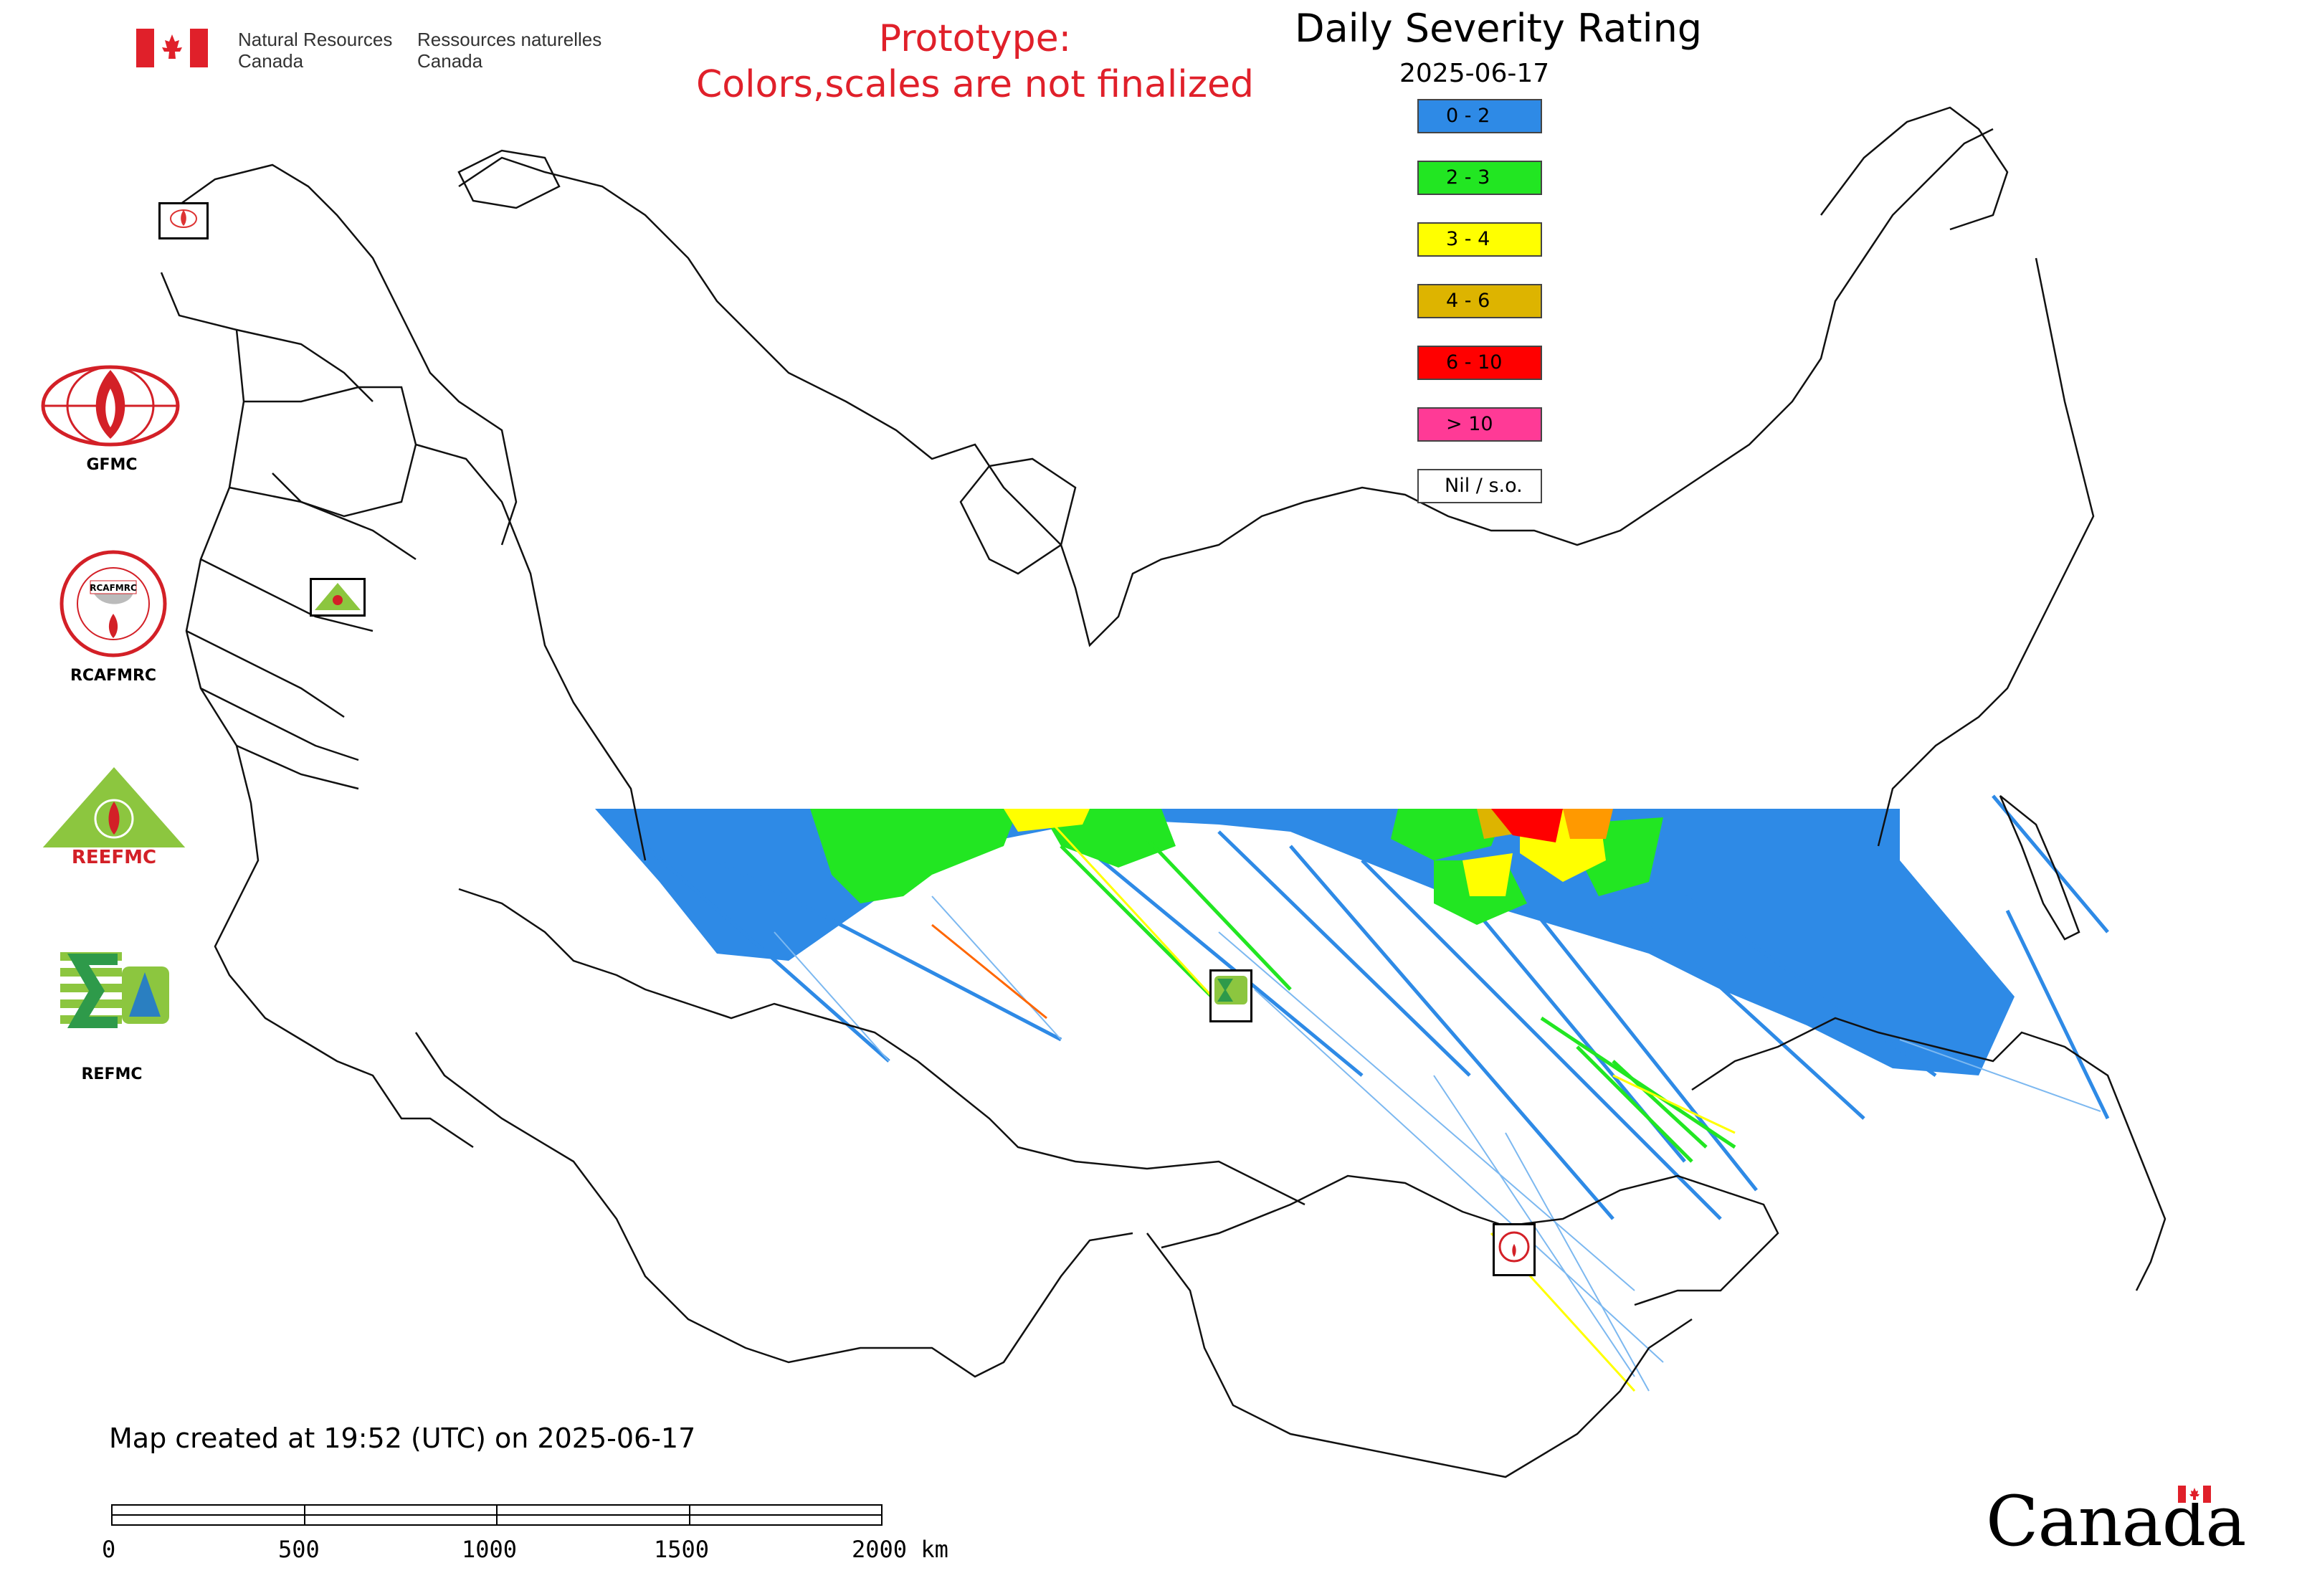 This screenshot has height=1596, width=2302. Describe the element at coordinates (113, 676) in the screenshot. I see `rcafmrc-label: RCAFMRC` at that location.